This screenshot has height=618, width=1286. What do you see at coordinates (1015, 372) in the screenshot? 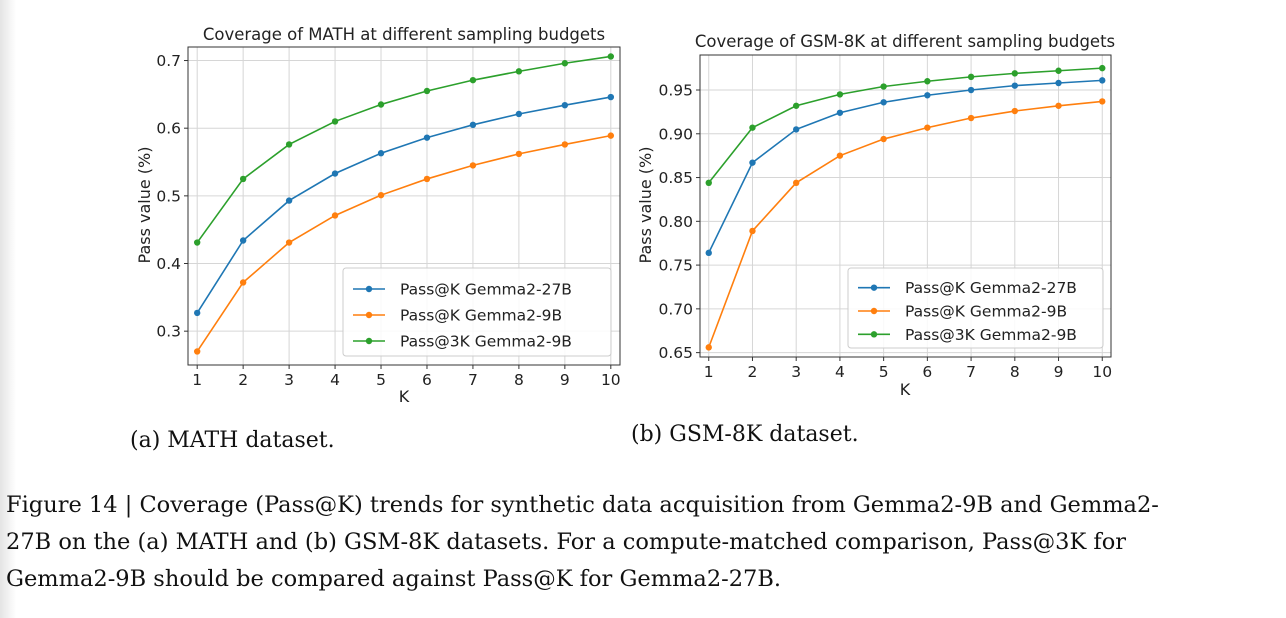
I see `x-tick-label: 8` at bounding box center [1015, 372].